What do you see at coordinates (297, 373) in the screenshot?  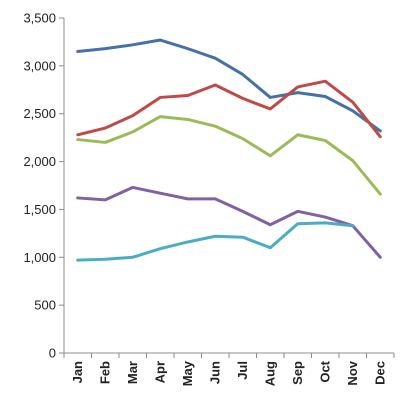 I see `x-tick-label: Sep` at bounding box center [297, 373].